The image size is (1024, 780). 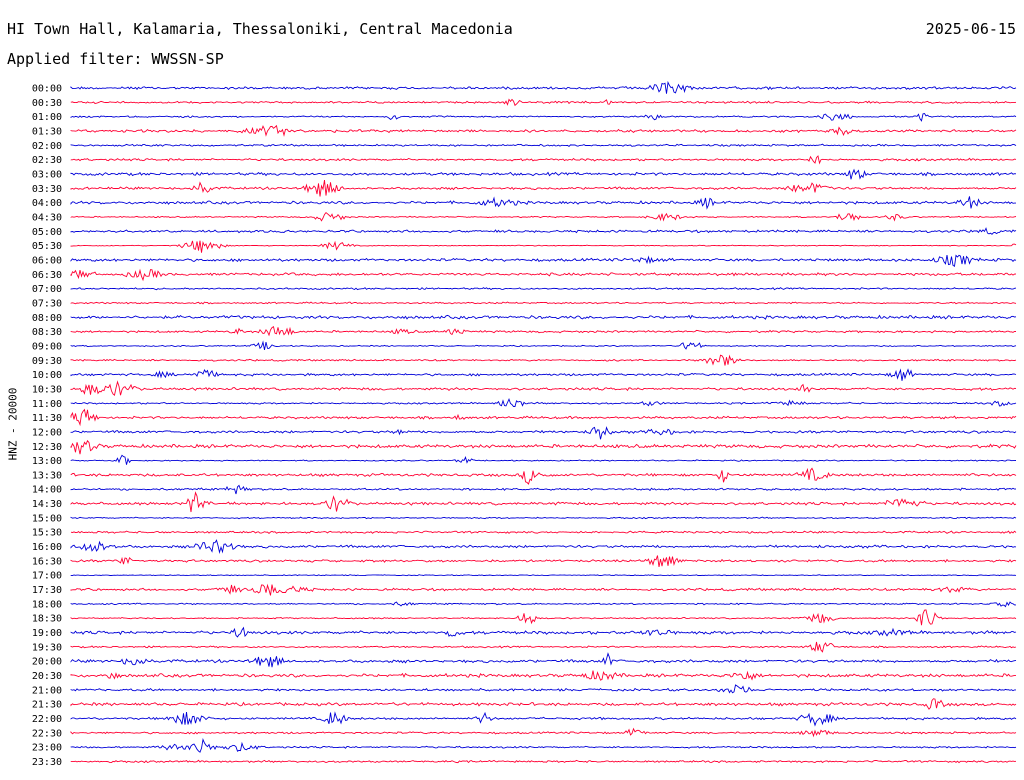 What do you see at coordinates (47, 146) in the screenshot?
I see `row-label: 02:00` at bounding box center [47, 146].